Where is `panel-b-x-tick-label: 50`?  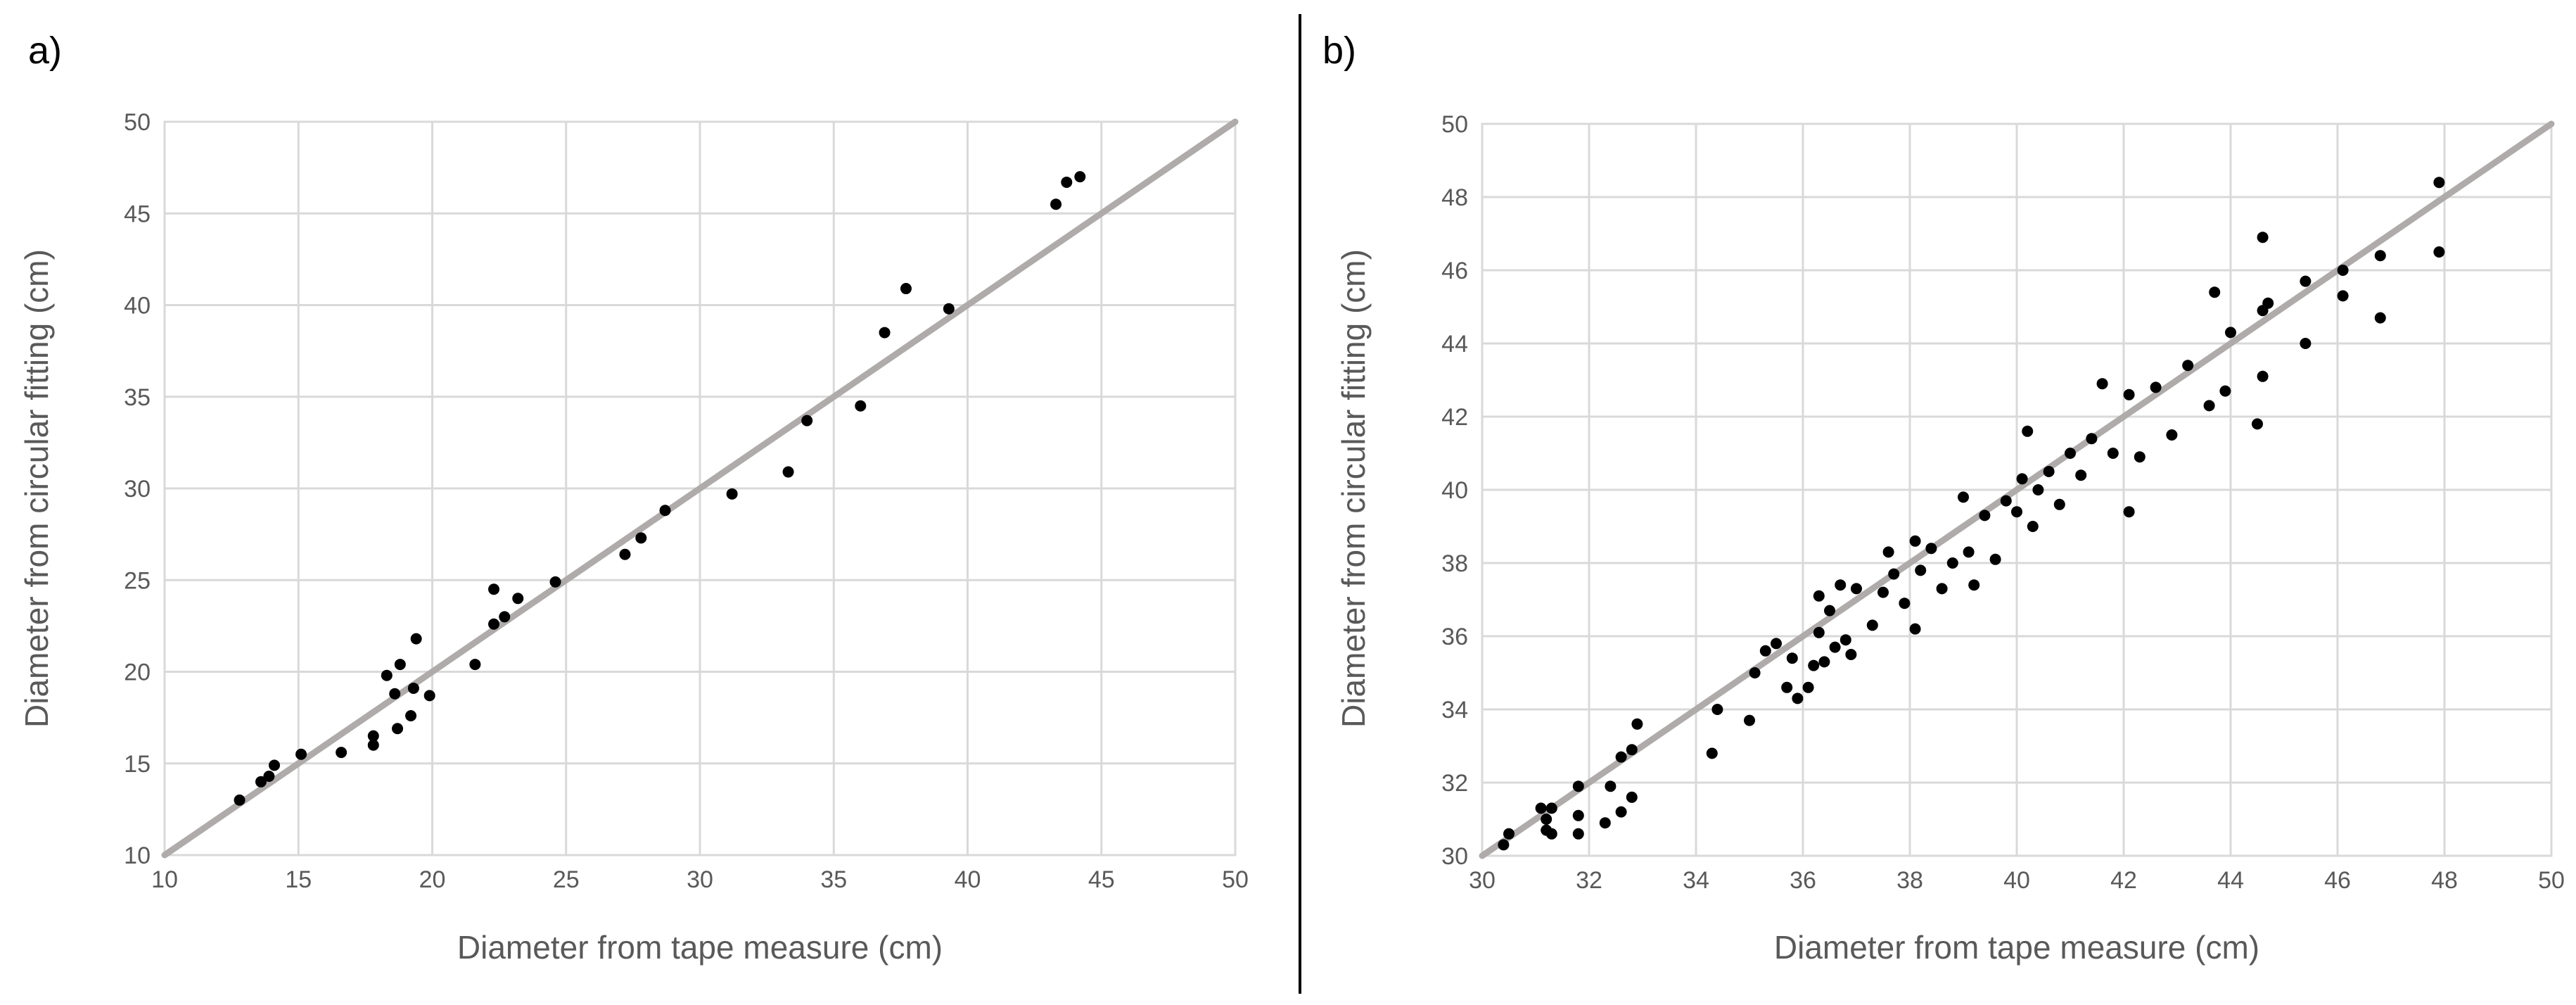 panel-b-x-tick-label: 50 is located at coordinates (2551, 880).